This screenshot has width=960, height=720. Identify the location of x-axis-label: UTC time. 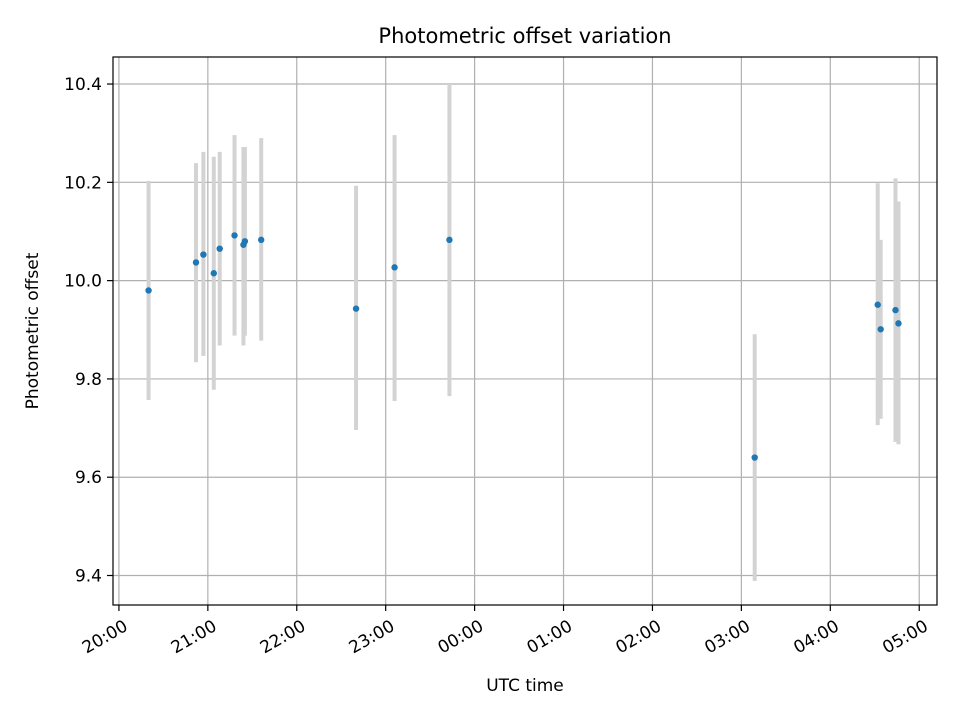
(525, 686).